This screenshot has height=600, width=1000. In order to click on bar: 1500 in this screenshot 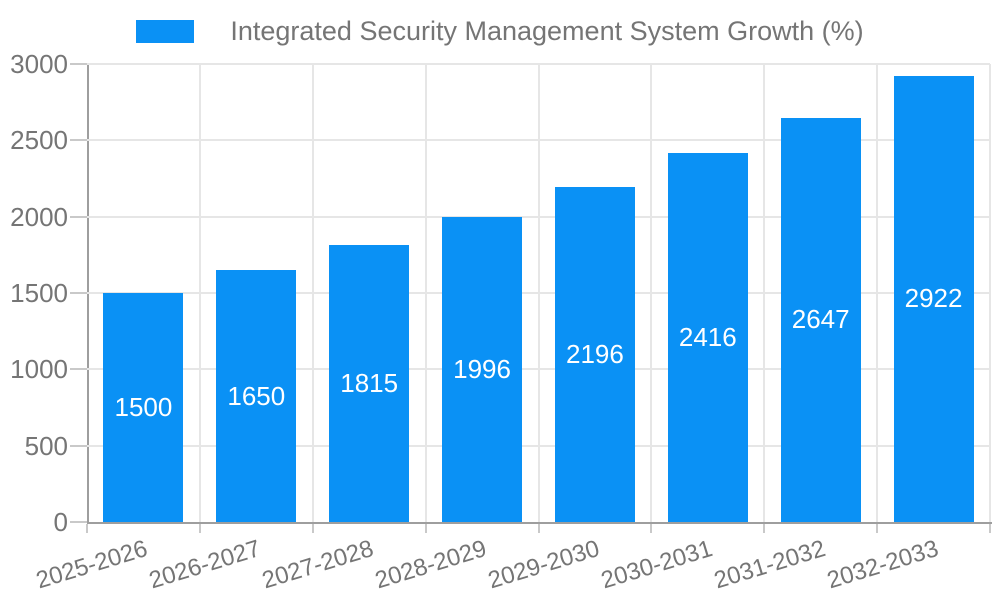, I will do `click(143, 407)`.